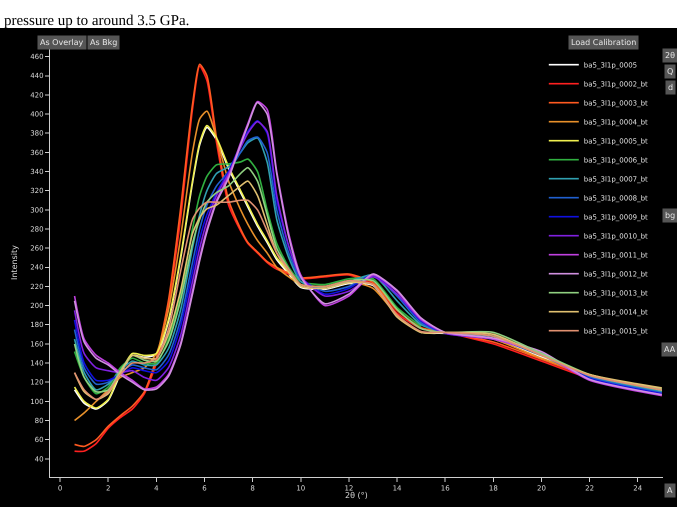 This screenshot has height=507, width=677. What do you see at coordinates (603, 42) in the screenshot?
I see `text: Load Calibration` at bounding box center [603, 42].